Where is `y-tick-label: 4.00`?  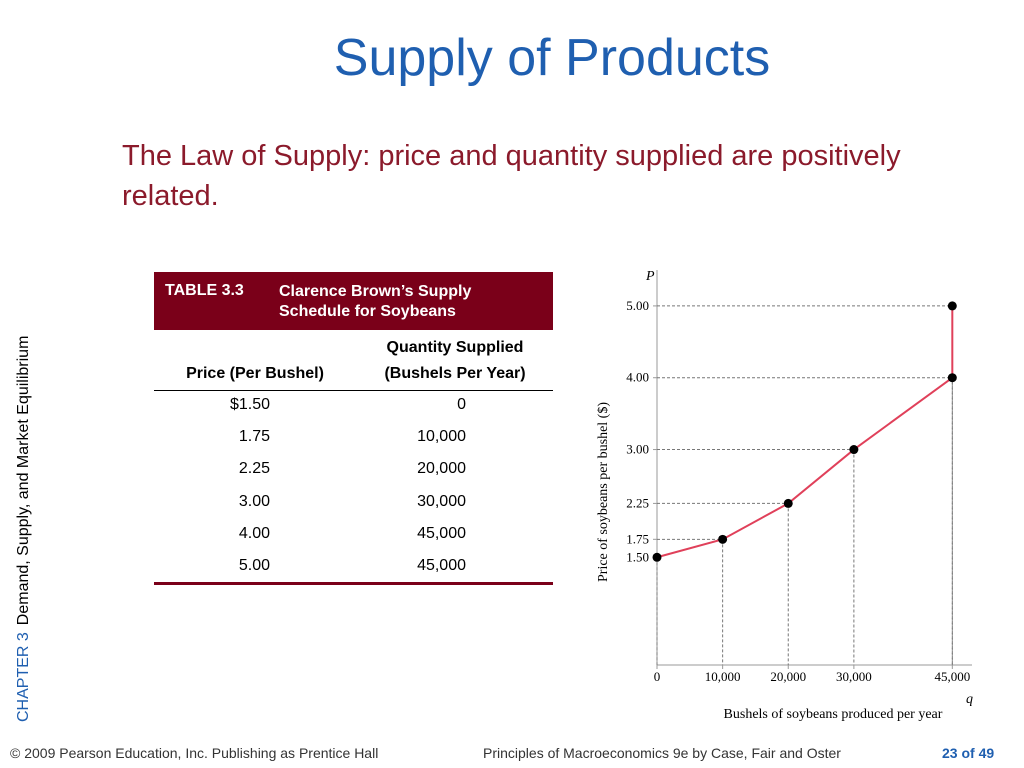
y-tick-label: 4.00 is located at coordinates (637, 377).